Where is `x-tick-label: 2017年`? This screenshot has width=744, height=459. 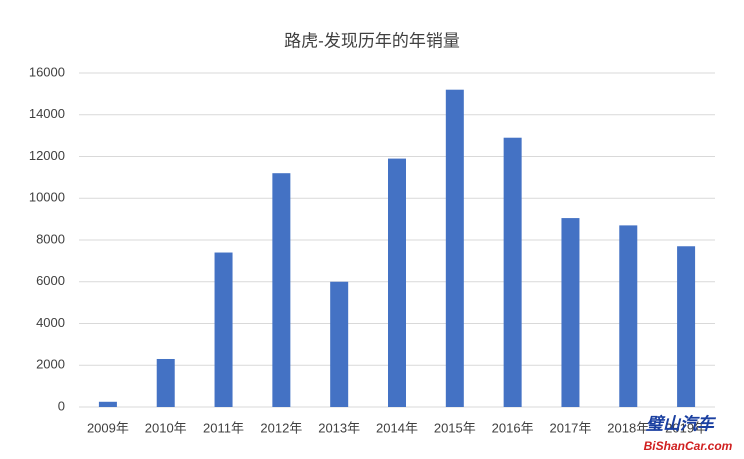 x-tick-label: 2017年 is located at coordinates (570, 427).